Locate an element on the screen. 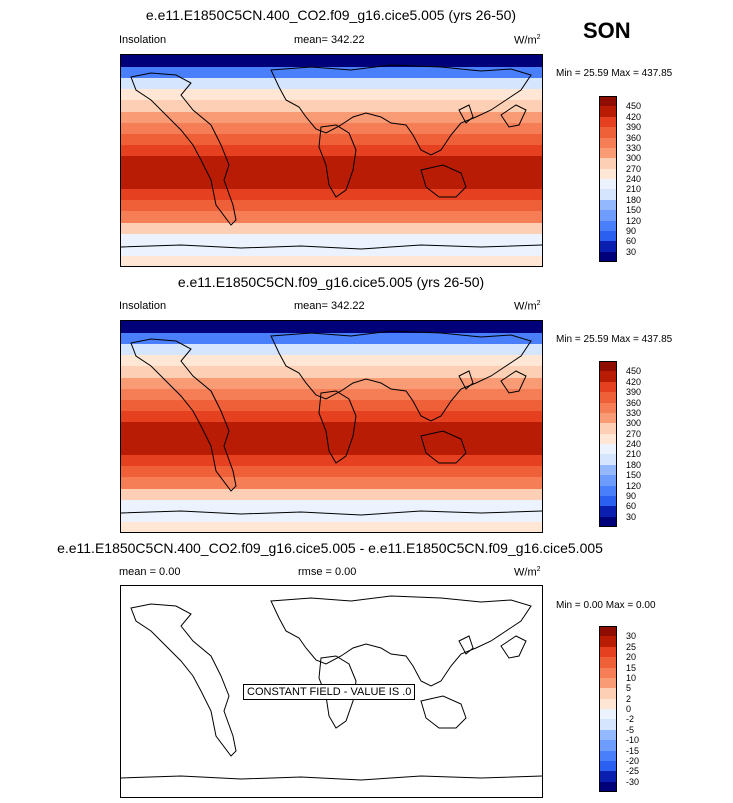 The height and width of the screenshot is (803, 733). colorbar-tick-label: -20 is located at coordinates (633, 760).